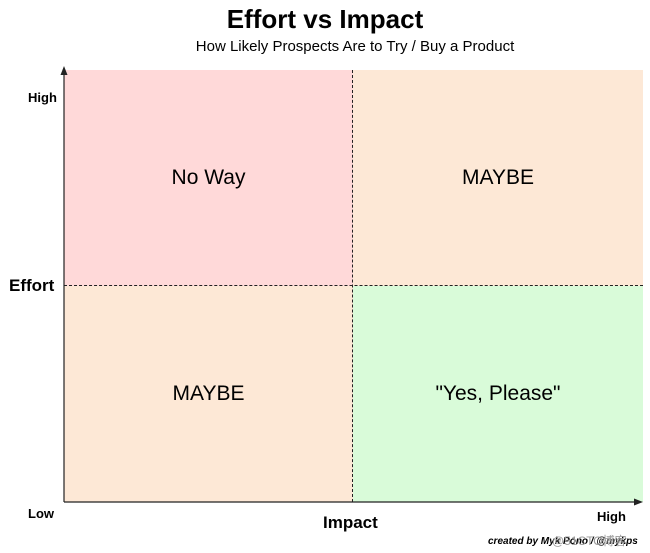  Describe the element at coordinates (41, 513) in the screenshot. I see `axis-low-label: Low` at that location.